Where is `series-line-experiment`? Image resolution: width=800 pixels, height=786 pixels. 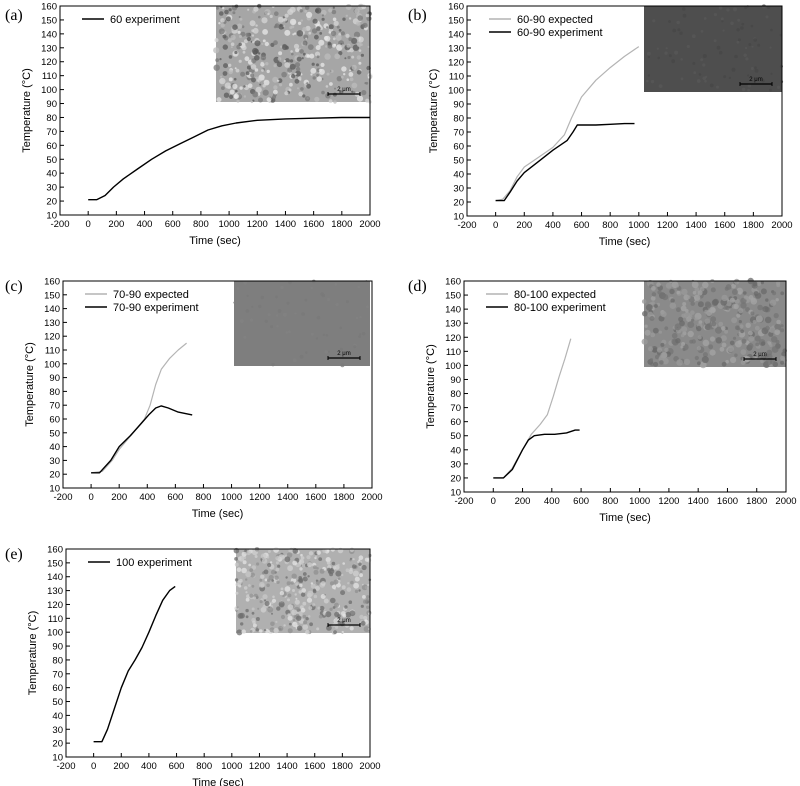 series-line-experiment is located at coordinates (134, 664).